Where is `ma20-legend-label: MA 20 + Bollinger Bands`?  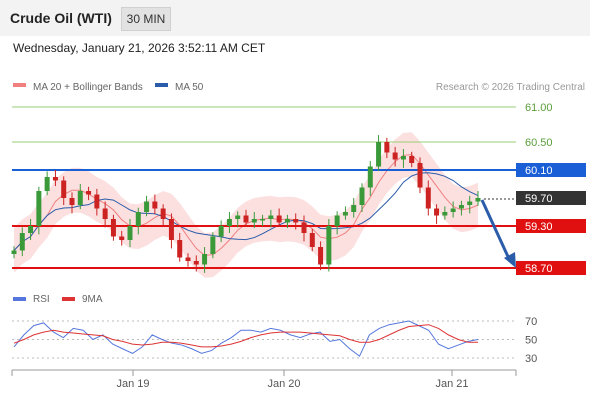 ma20-legend-label: MA 20 + Bollinger Bands is located at coordinates (88, 87).